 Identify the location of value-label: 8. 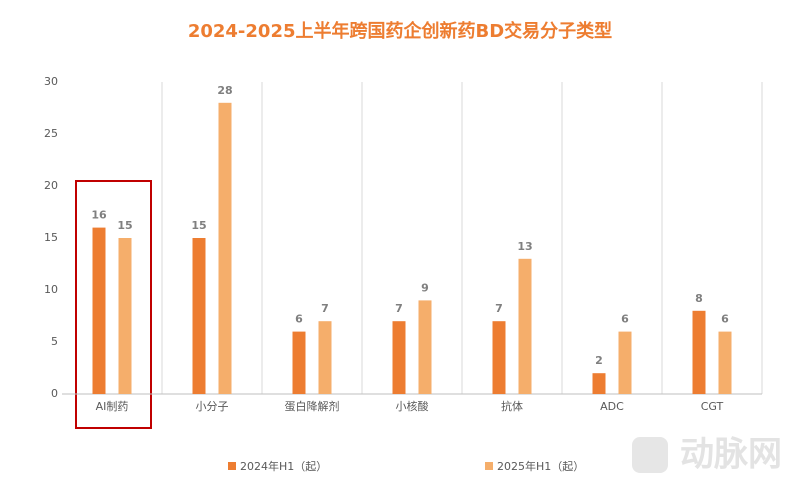
(699, 298).